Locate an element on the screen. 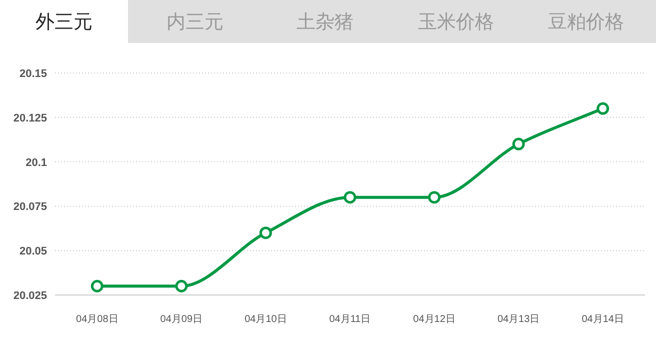 This screenshot has height=339, width=656. x-tick-label: 04月09日 is located at coordinates (181, 319).